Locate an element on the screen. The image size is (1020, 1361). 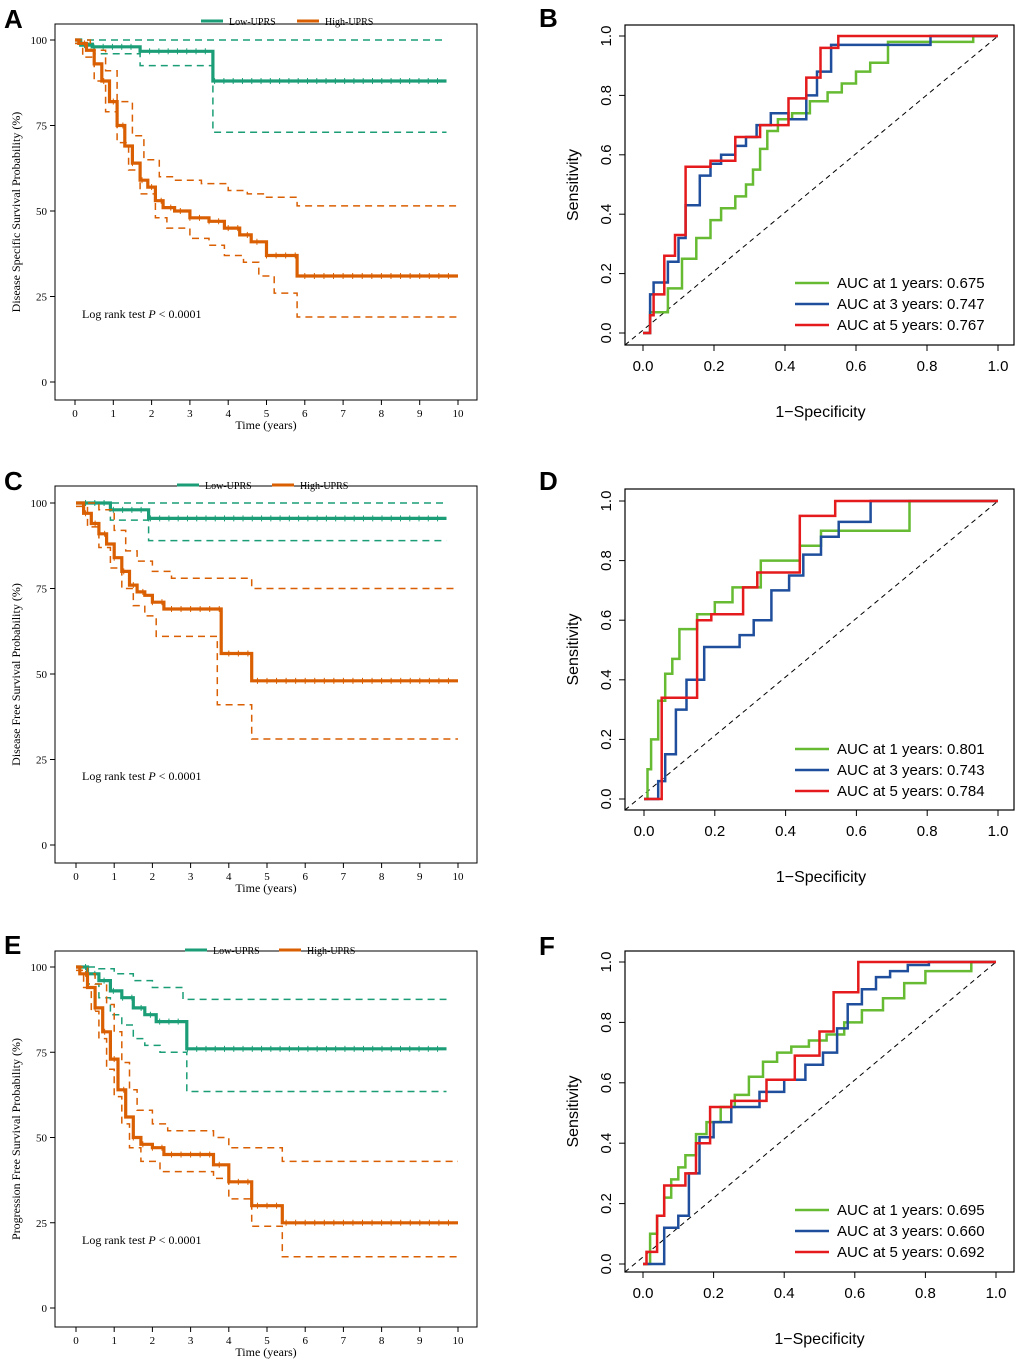
legend-label: AUC at 1 years: 0.801 is located at coordinates (911, 749).